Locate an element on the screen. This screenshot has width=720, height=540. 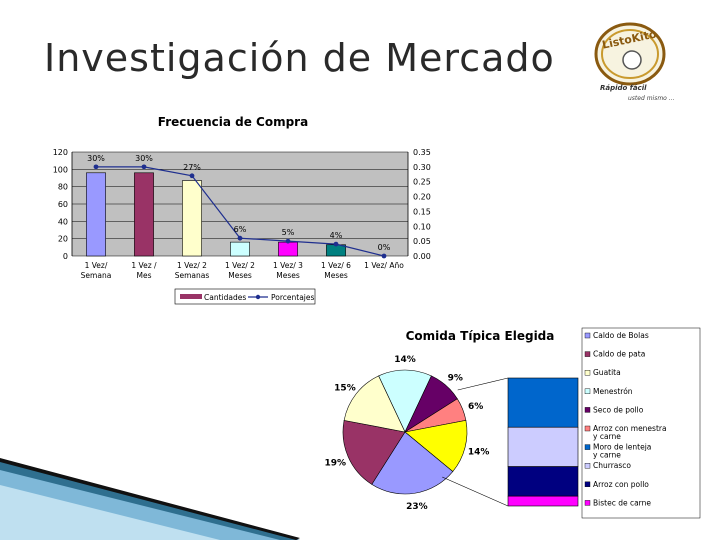
chart1-yleft-tick: 80 is located at coordinates (63, 187).